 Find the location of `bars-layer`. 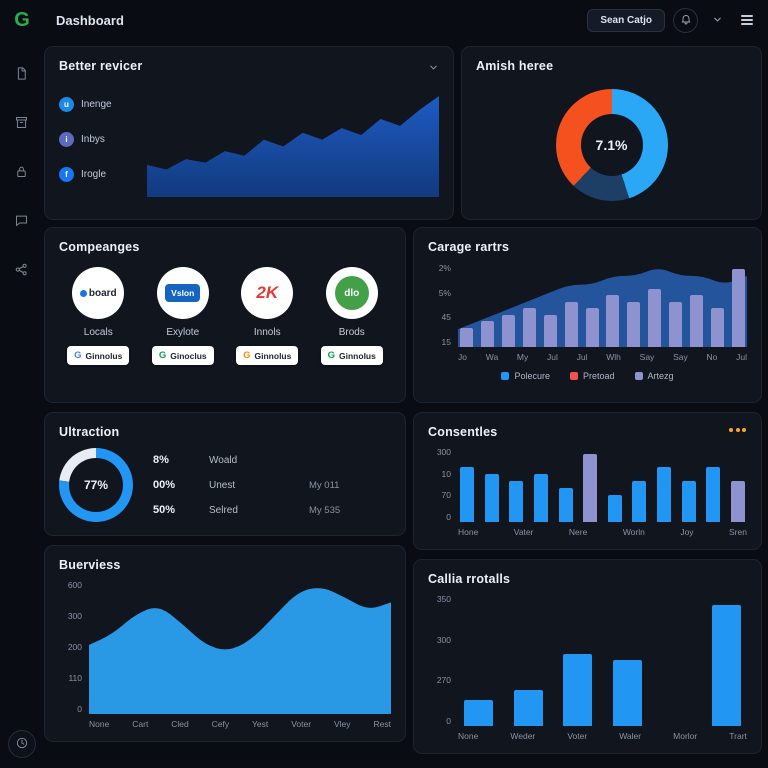

bars-layer is located at coordinates (602, 660).